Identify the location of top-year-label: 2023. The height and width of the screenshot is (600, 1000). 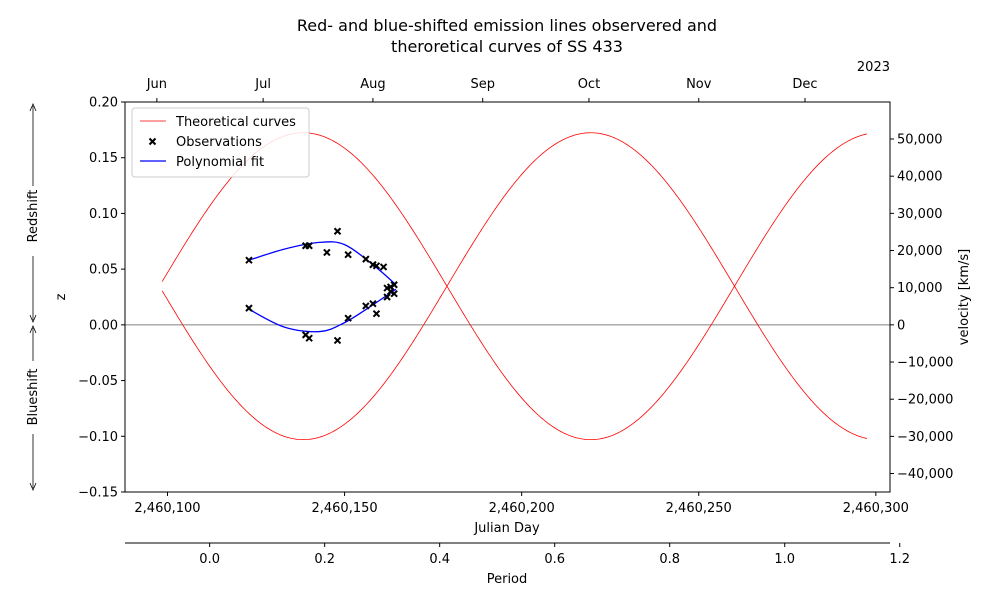
(873, 67).